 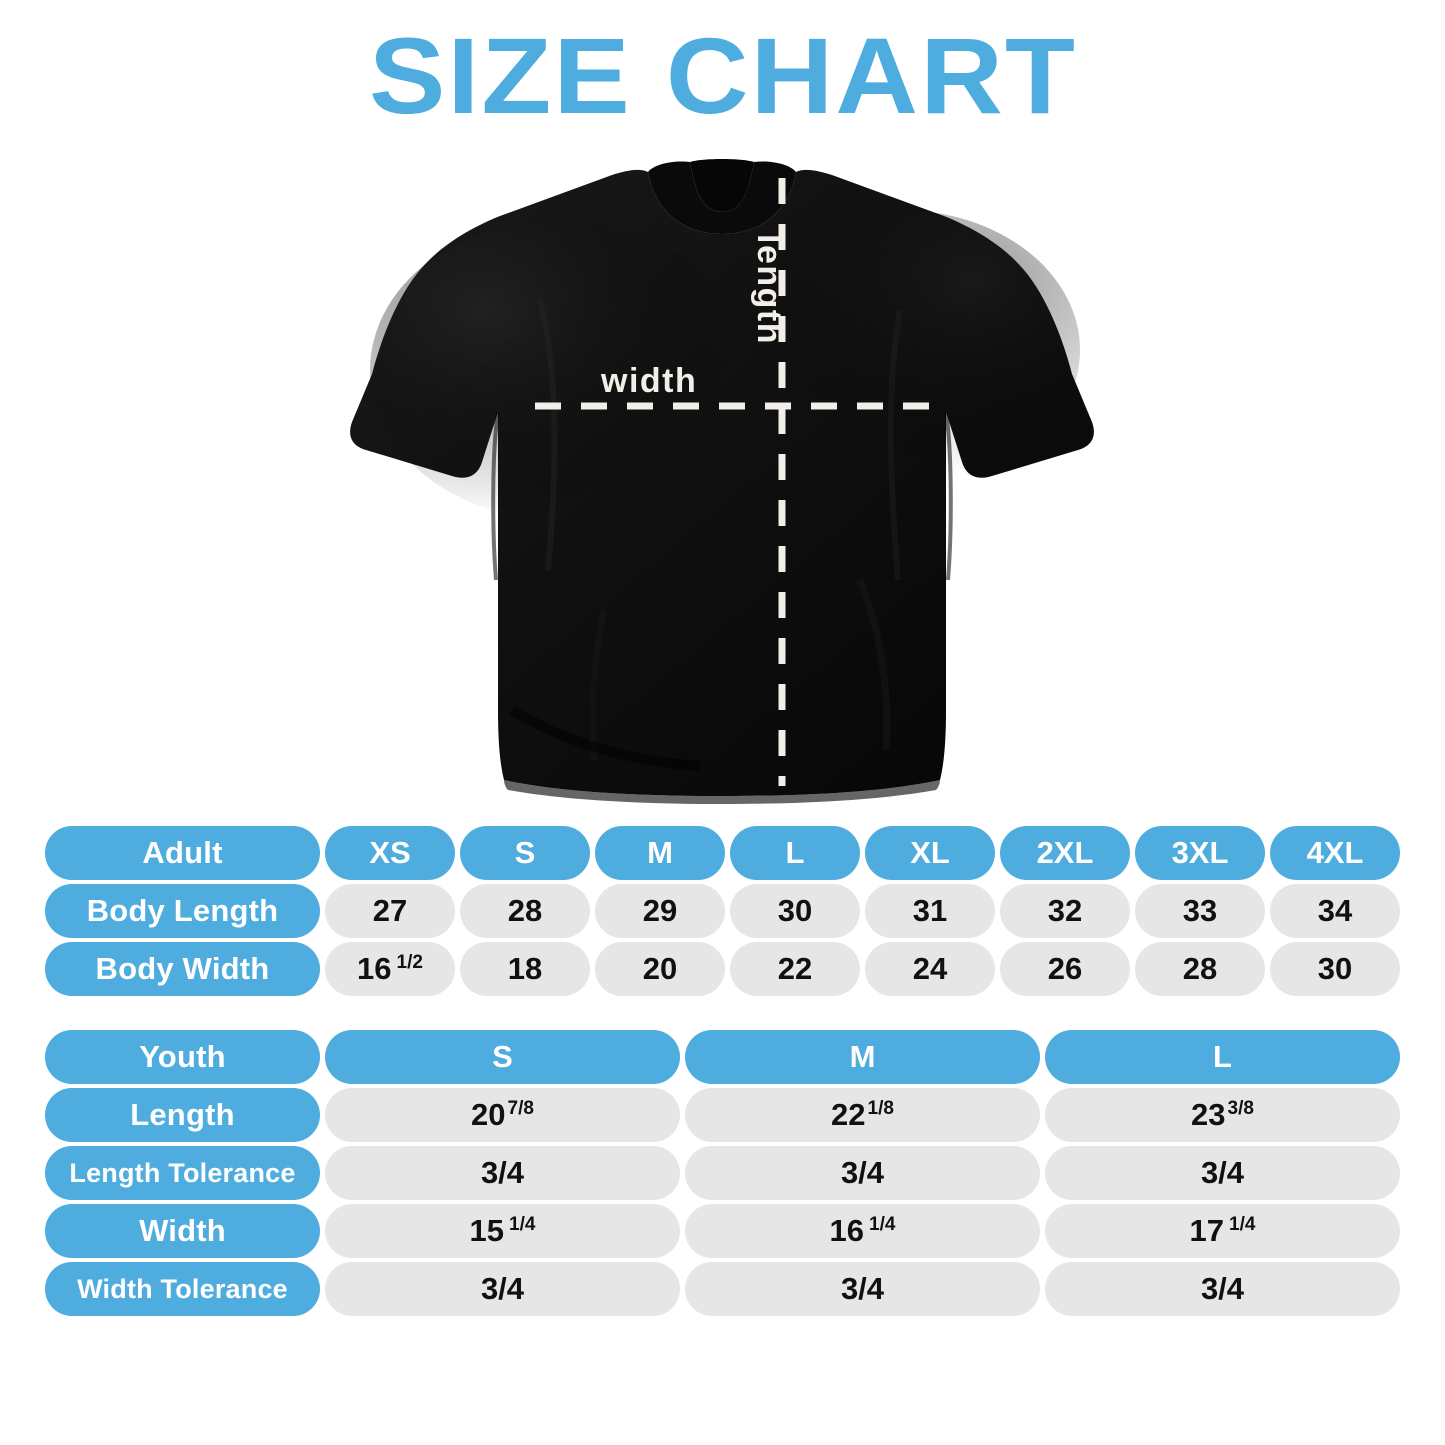 I want to click on width-measure-label: width, so click(x=649, y=381).